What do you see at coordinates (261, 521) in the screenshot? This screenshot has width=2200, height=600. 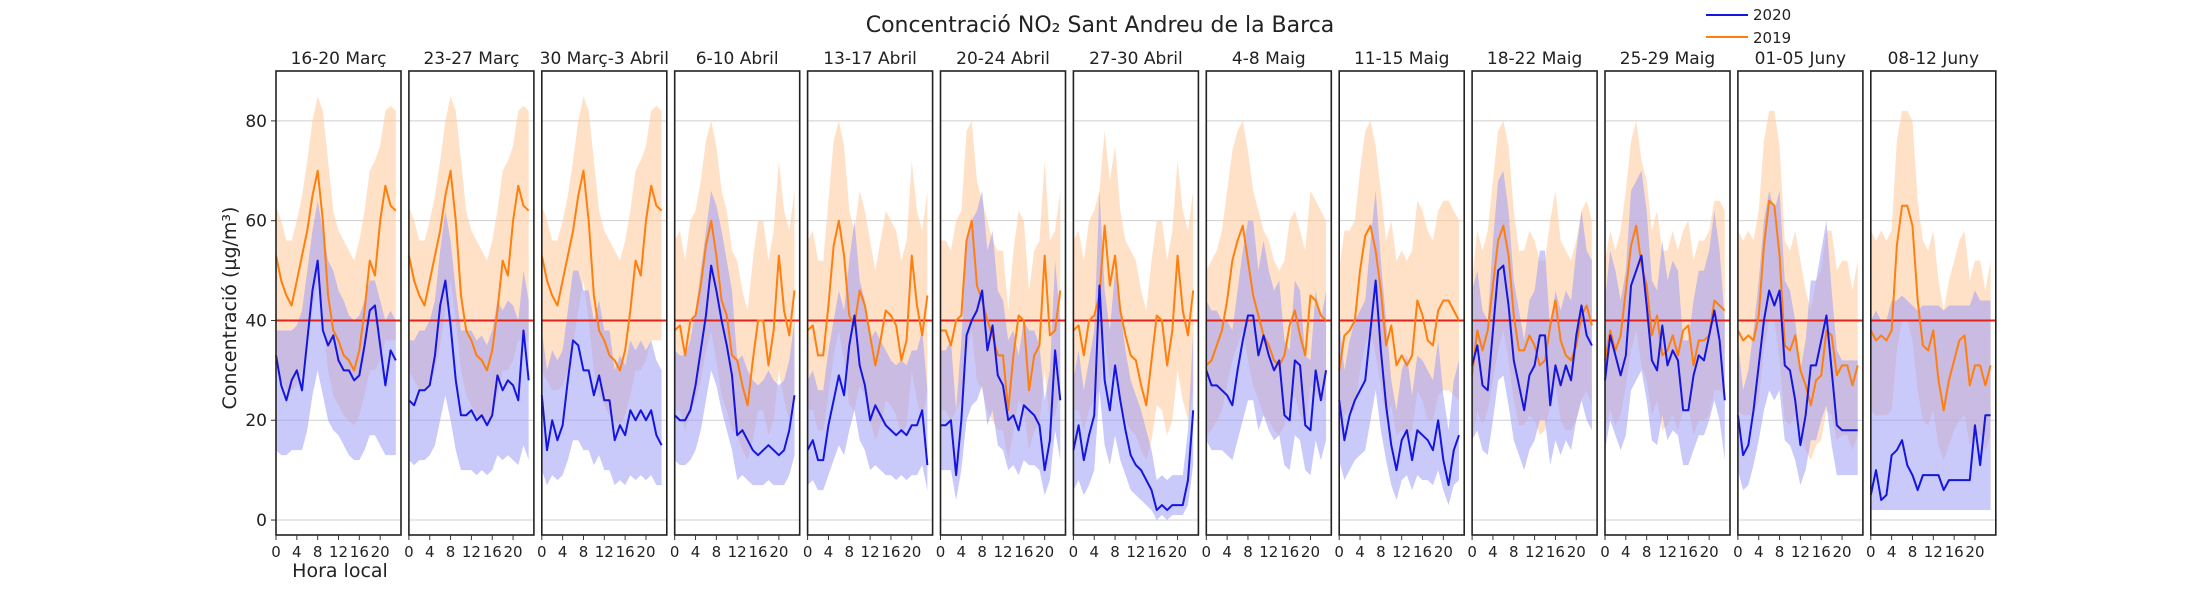 I see `y-tick-label: 0` at bounding box center [261, 521].